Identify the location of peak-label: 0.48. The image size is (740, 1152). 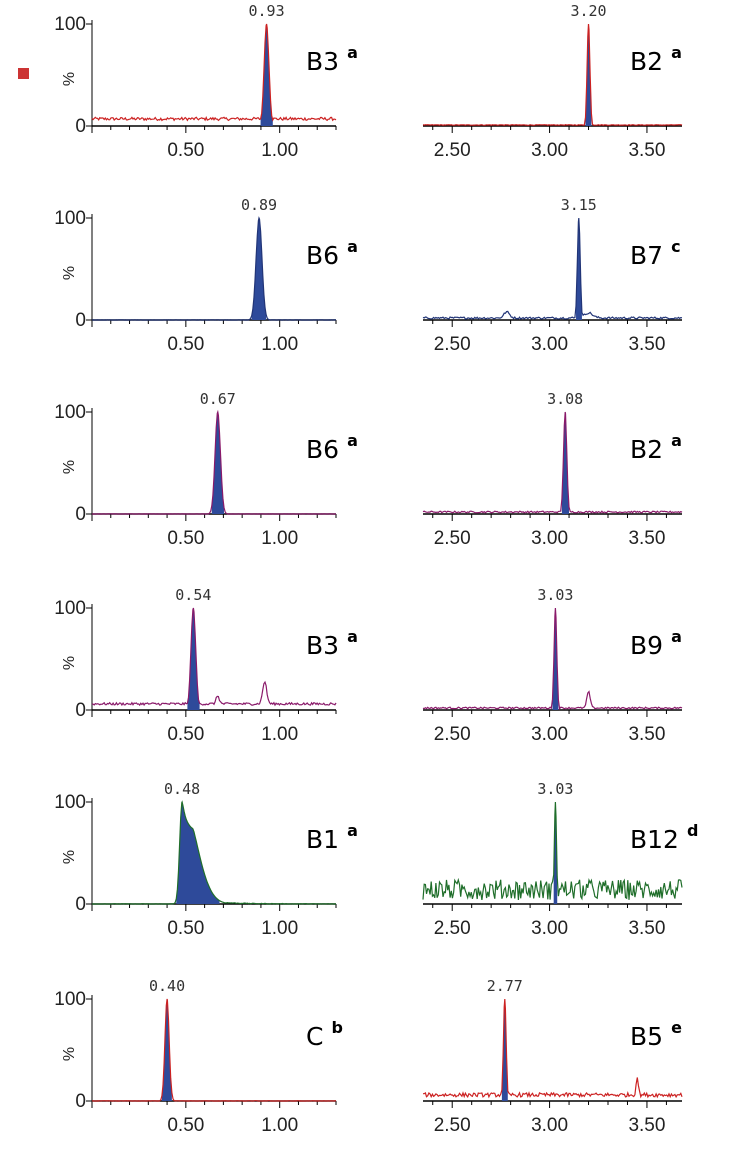
(182, 789).